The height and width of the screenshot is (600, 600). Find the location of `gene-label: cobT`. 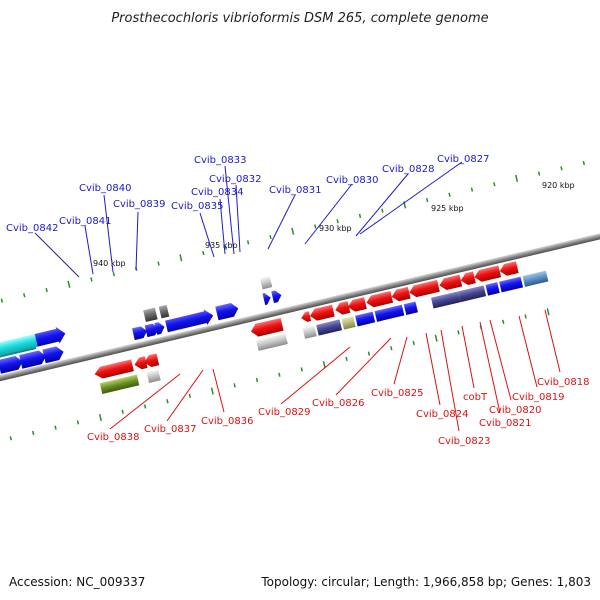

gene-label: cobT is located at coordinates (475, 397).